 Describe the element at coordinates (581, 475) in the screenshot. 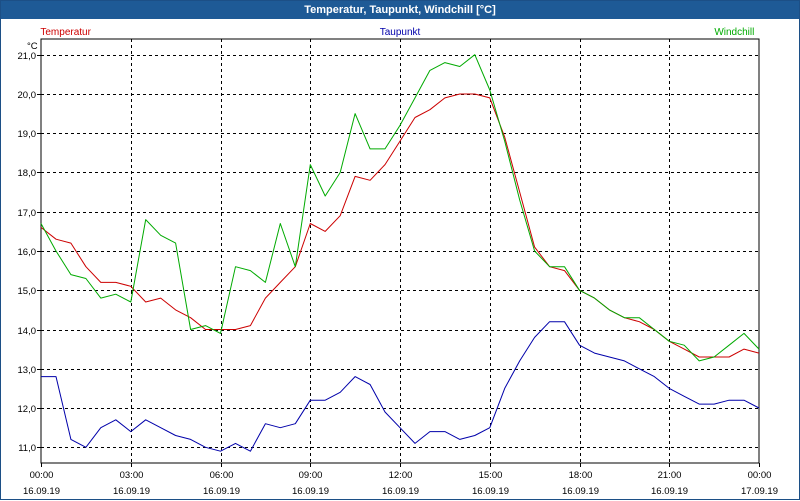

I see `x-tick-time-label: 18:00` at that location.